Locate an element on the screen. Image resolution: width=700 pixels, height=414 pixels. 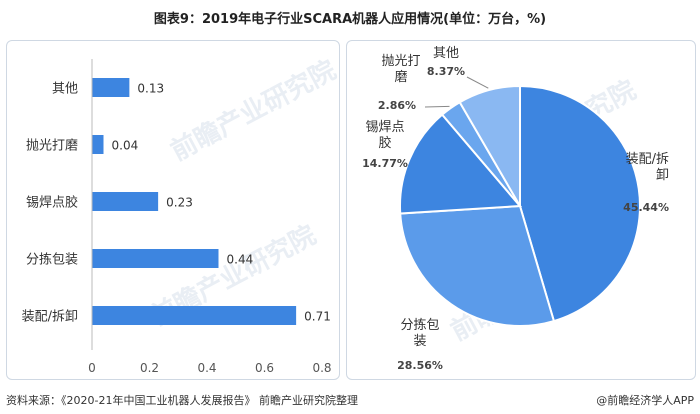
x-tick-label: 0.8 is located at coordinates (321, 368).